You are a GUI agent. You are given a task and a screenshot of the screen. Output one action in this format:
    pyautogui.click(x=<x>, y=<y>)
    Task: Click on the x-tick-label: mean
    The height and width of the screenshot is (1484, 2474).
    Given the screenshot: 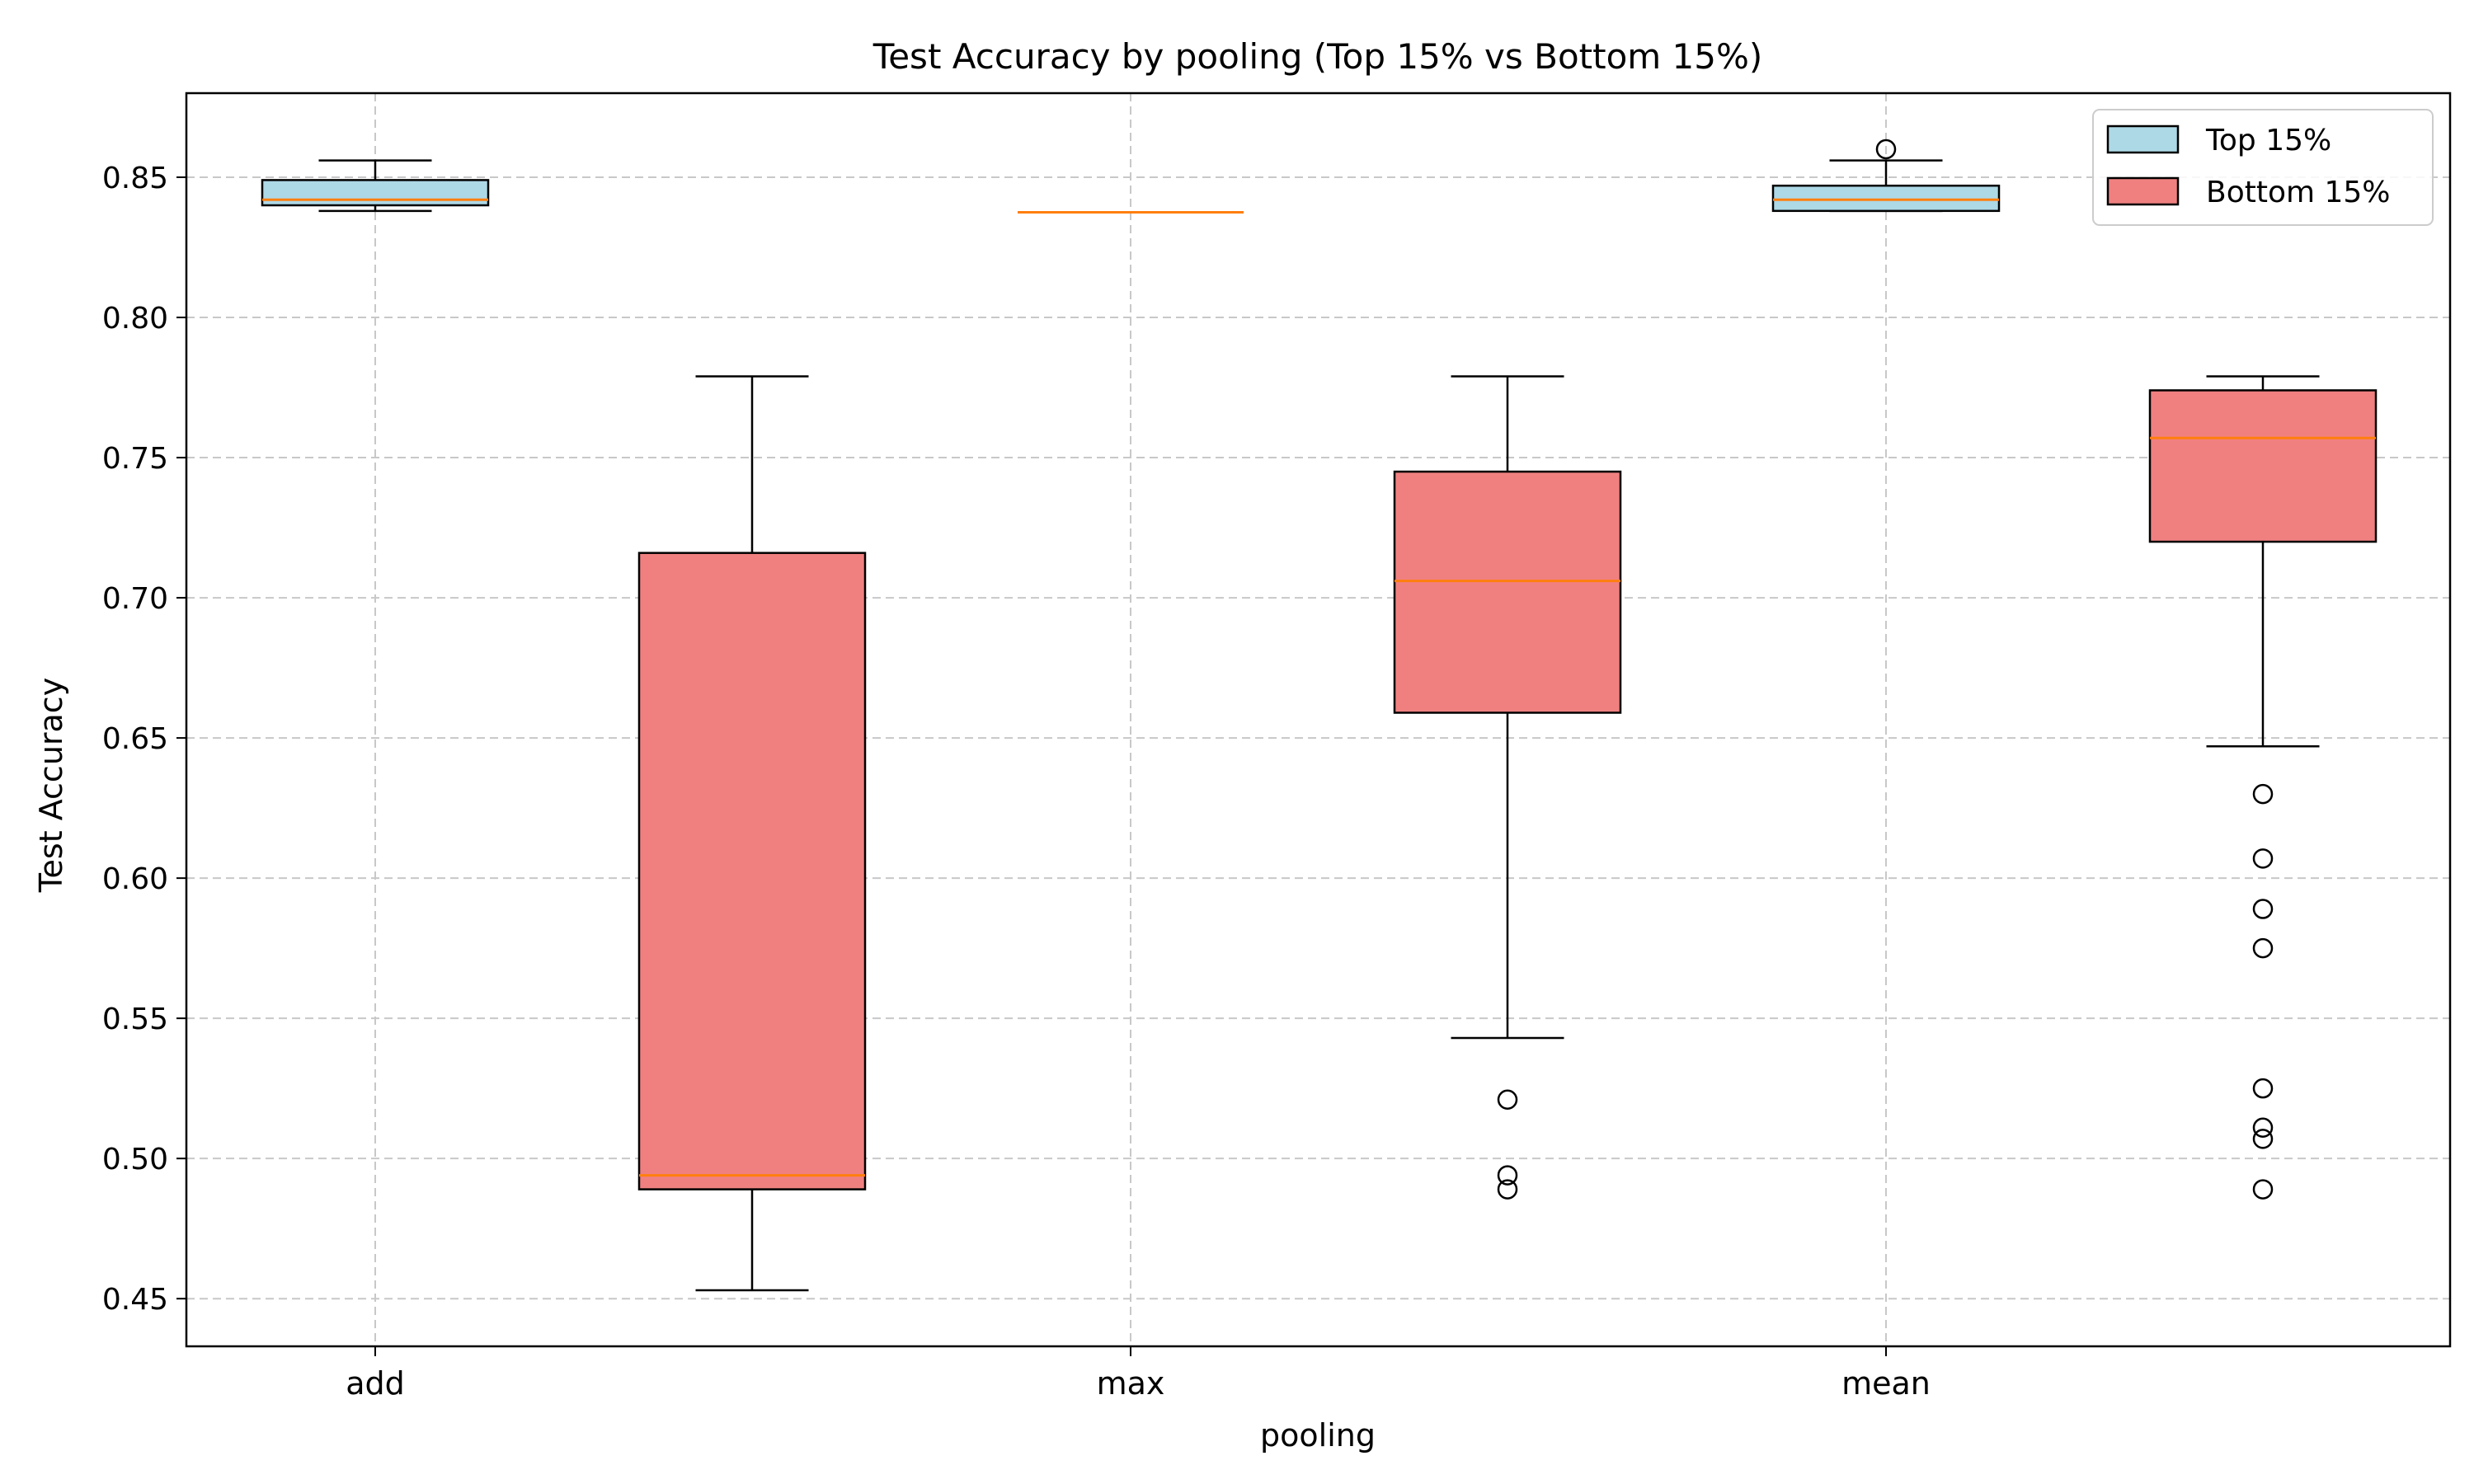 What is the action you would take?
    pyautogui.click(x=1886, y=1383)
    